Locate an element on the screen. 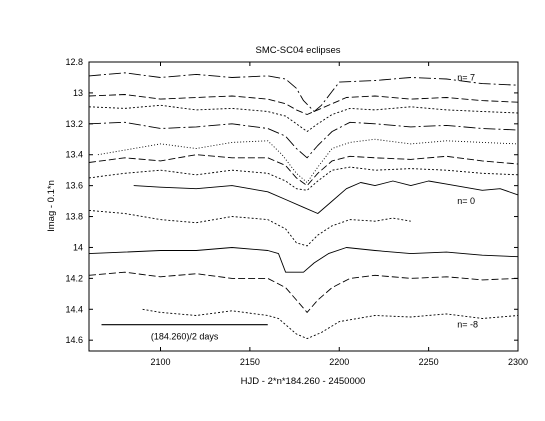  scale-bar-label: (184.260)/2 days is located at coordinates (185, 337).